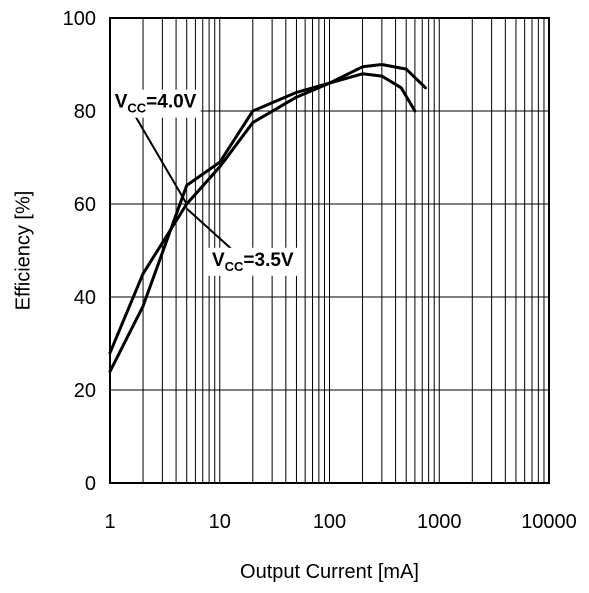 This screenshot has width=589, height=593. I want to click on y-tick-label: 20, so click(85, 391).